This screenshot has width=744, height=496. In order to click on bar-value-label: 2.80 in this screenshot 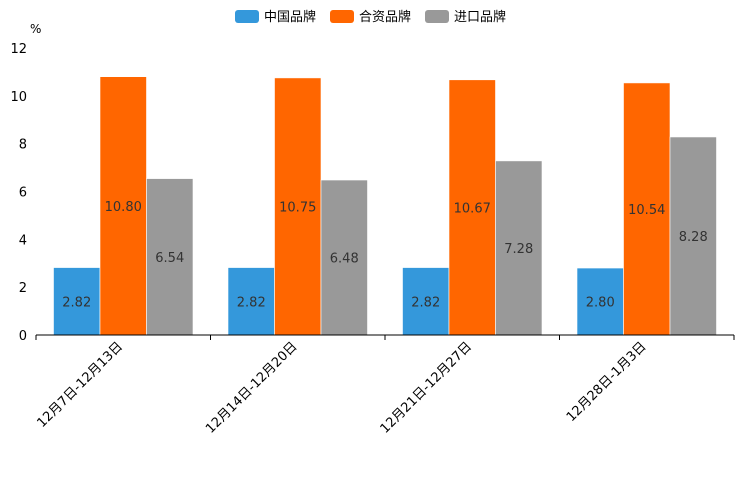, I will do `click(600, 303)`.